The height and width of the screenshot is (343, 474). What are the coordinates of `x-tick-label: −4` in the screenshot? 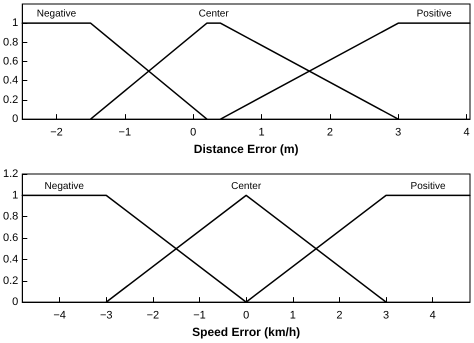 It's located at (59, 316).